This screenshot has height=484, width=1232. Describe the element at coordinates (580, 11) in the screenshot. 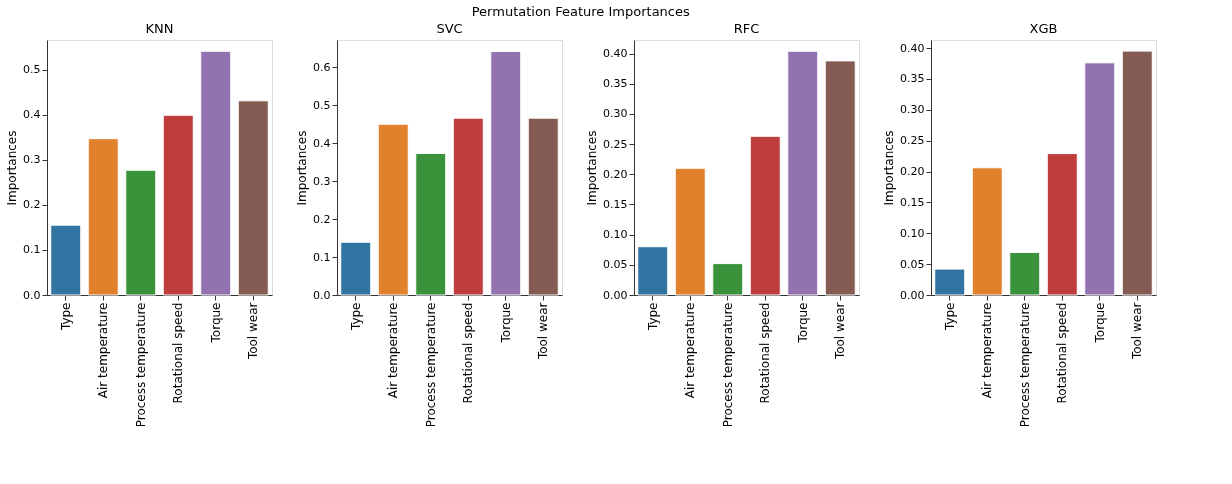

I see `text: Permutation Feature Importances` at that location.